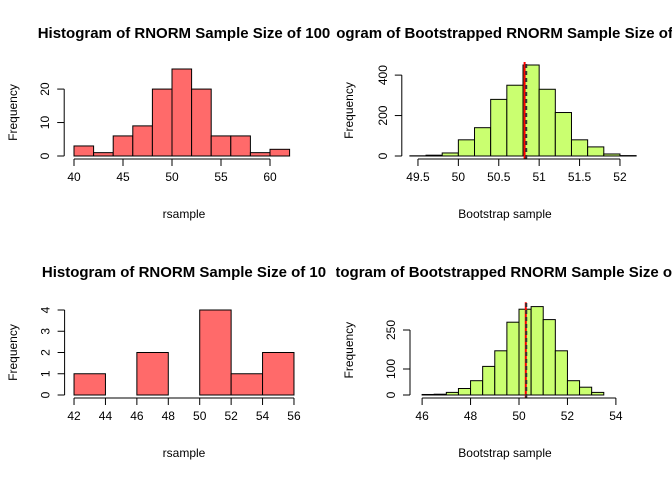 This screenshot has width=672, height=480. What do you see at coordinates (499, 177) in the screenshot?
I see `x-tick-label: 50.5` at bounding box center [499, 177].